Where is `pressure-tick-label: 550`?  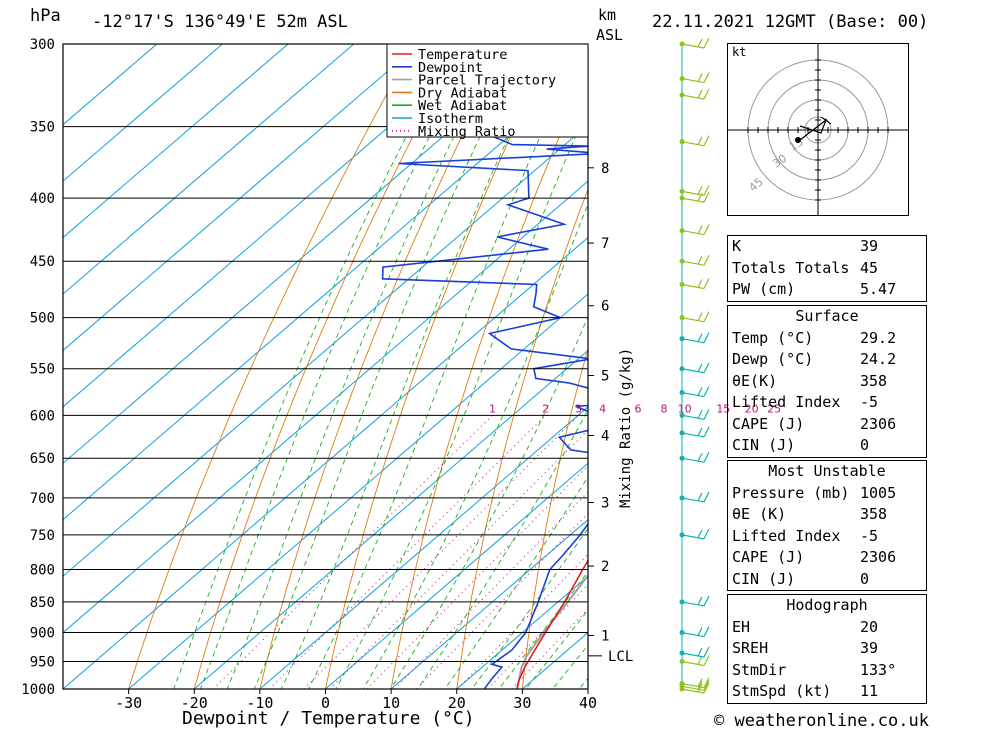
pressure-tick-label: 550 is located at coordinates (42, 370).